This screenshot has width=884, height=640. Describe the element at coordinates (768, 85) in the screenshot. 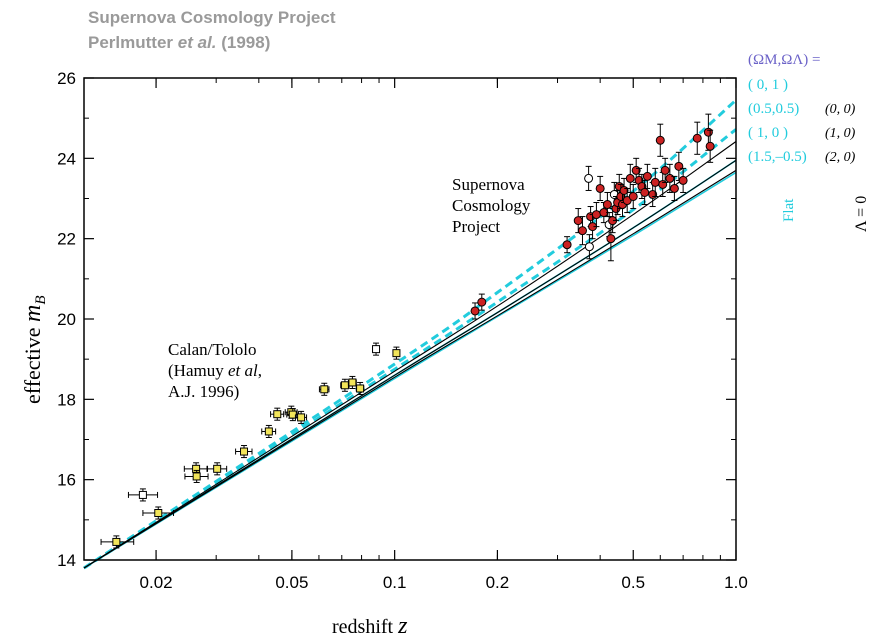

I see `legend-flat-entry-1: ( 0, 1 )` at that location.